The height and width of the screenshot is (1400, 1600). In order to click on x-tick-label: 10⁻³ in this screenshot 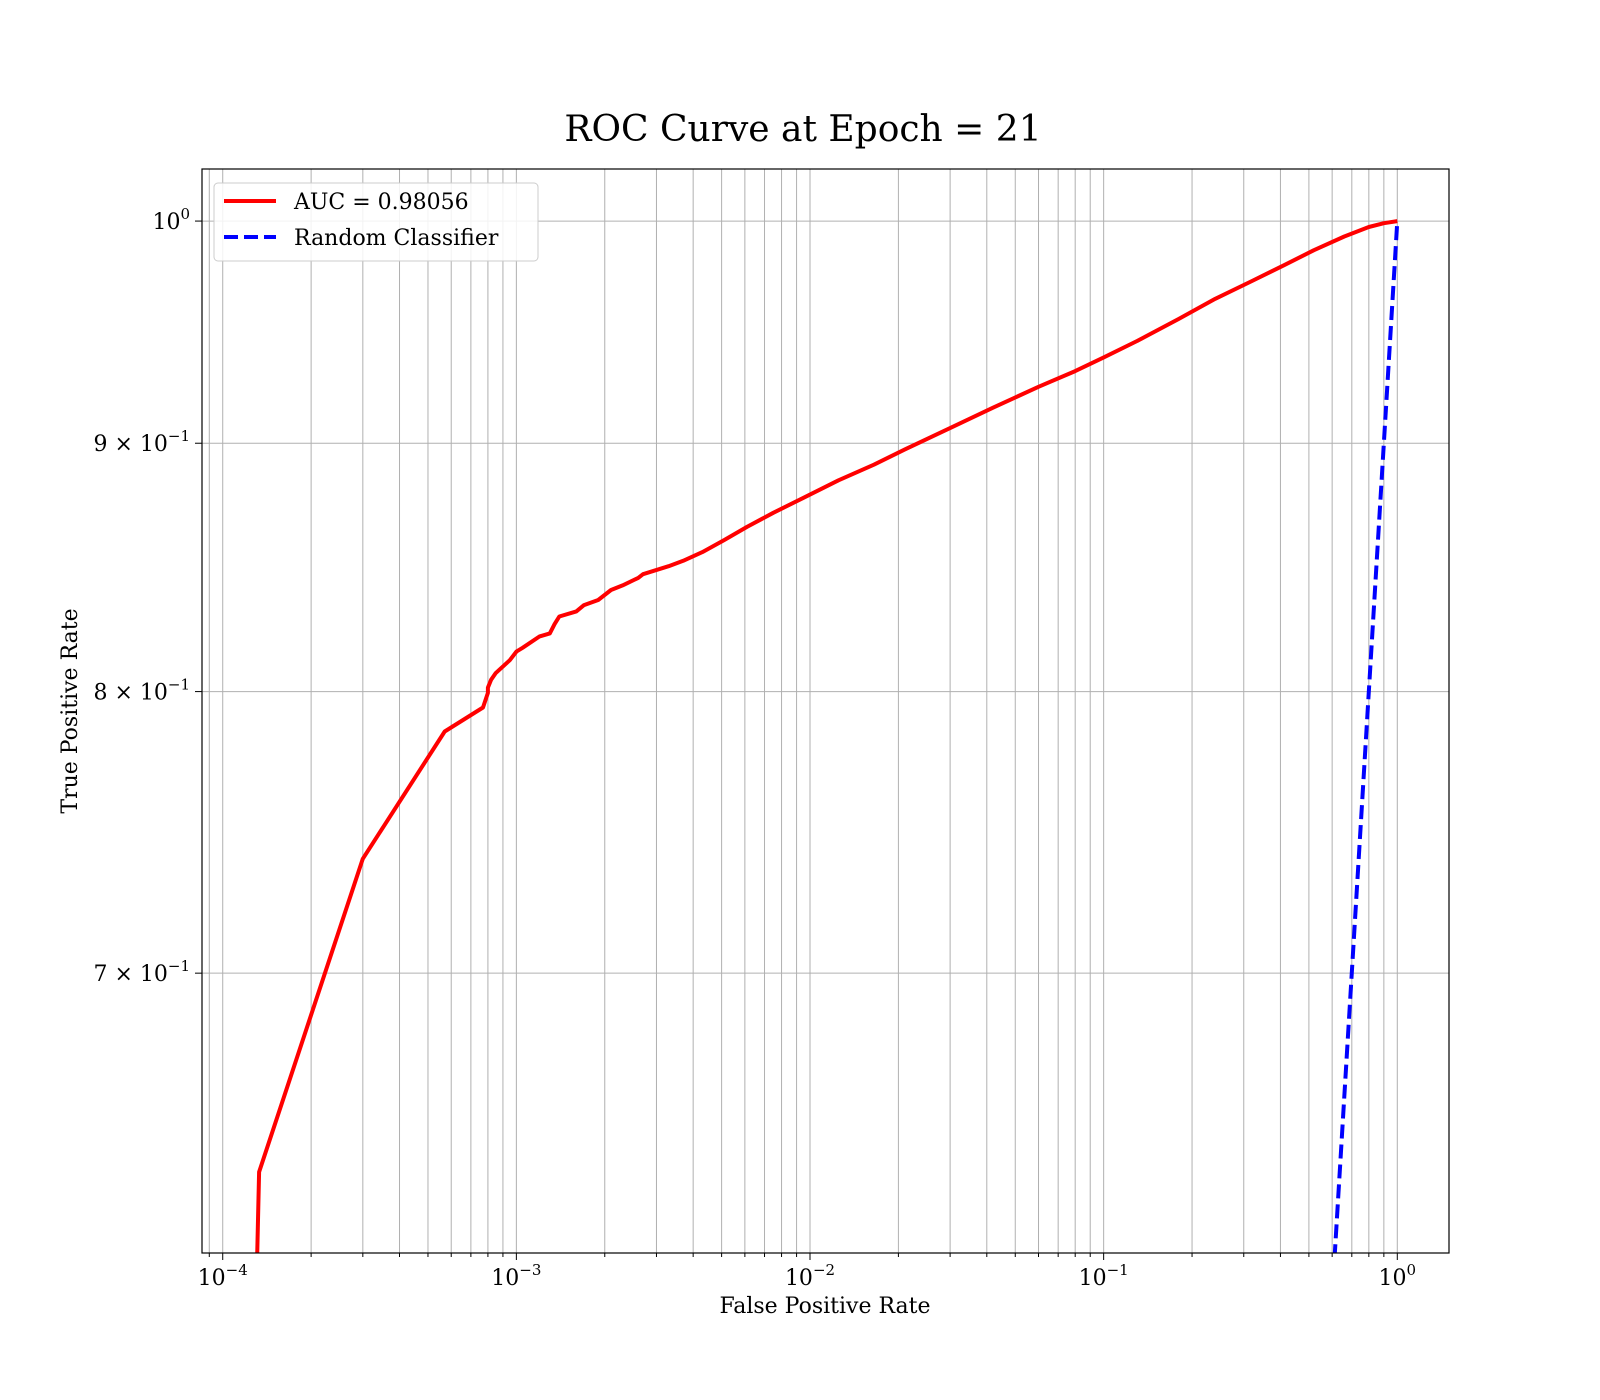, I will do `click(516, 1276)`.